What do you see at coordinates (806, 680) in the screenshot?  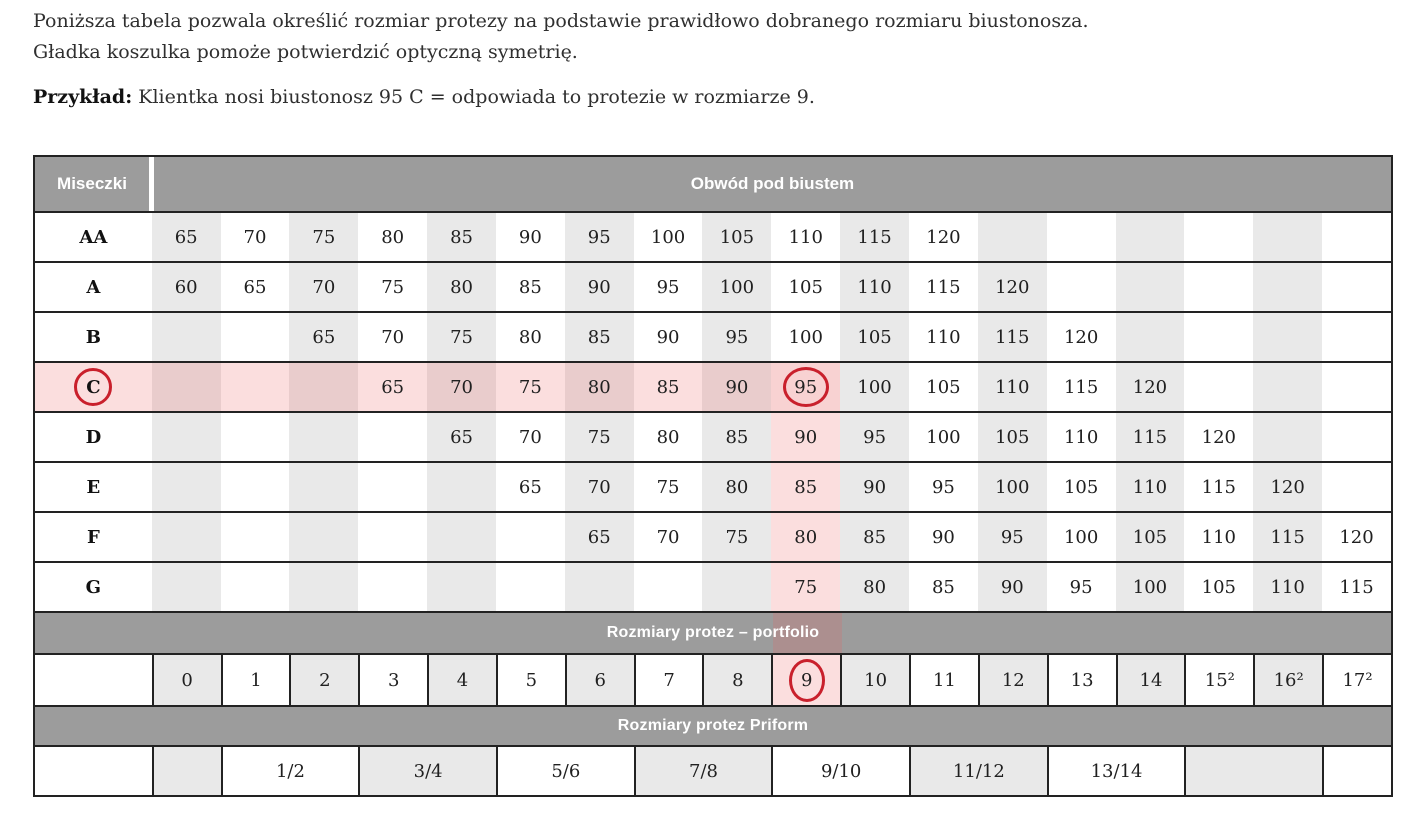 I see `portfolio-size-cell: 9` at bounding box center [806, 680].